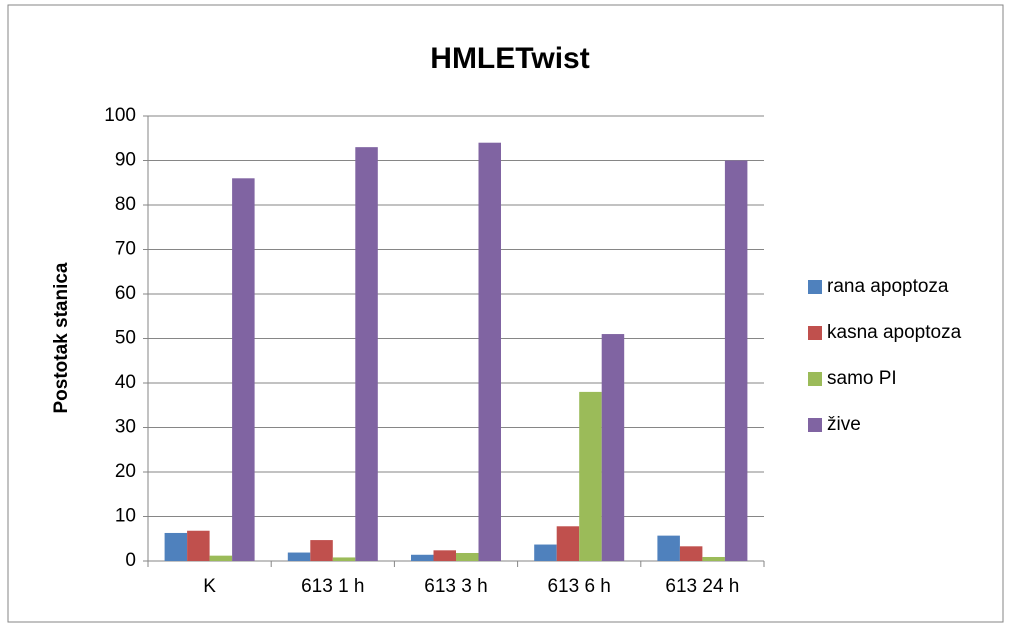  What do you see at coordinates (125, 160) in the screenshot?
I see `y-tick-label: 90` at bounding box center [125, 160].